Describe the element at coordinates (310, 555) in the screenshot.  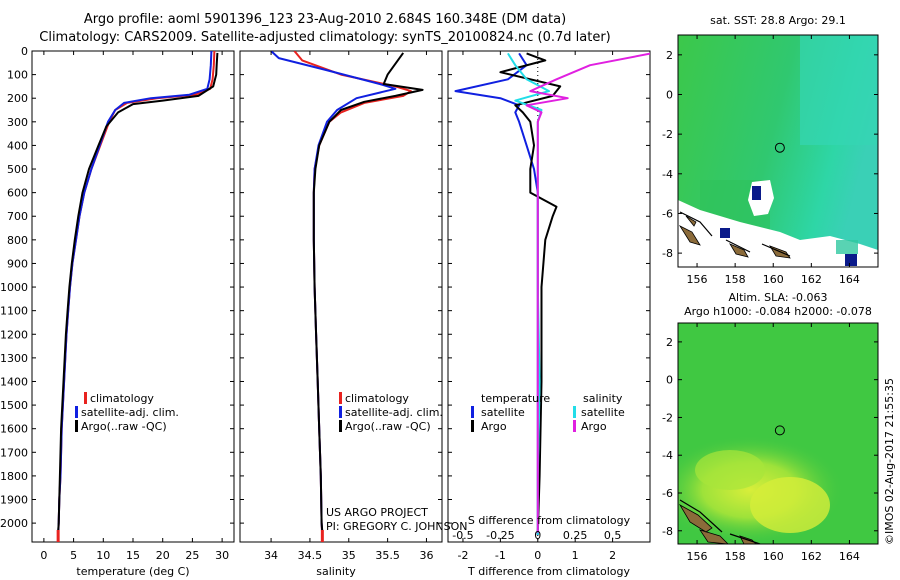
I see `salinity-xtick-label: 34.5` at that location.